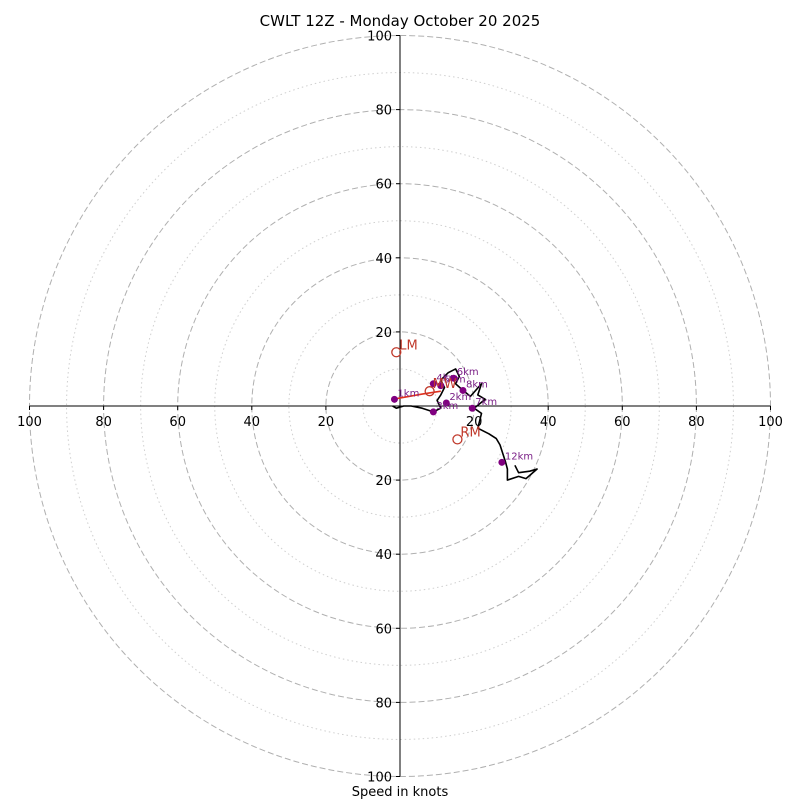 The width and height of the screenshot is (800, 800). What do you see at coordinates (468, 372) in the screenshot?
I see `height-marker-label: 6km` at bounding box center [468, 372].